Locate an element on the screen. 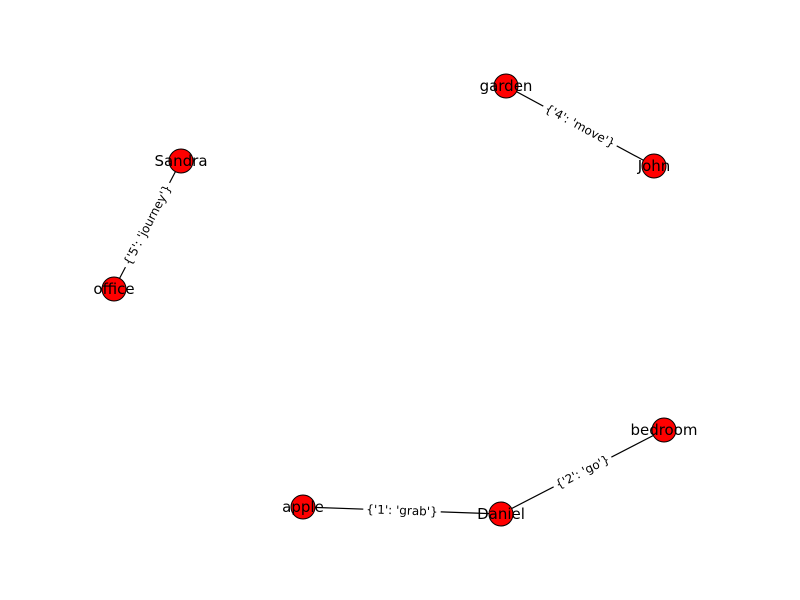  node-sandra is located at coordinates (181, 161).